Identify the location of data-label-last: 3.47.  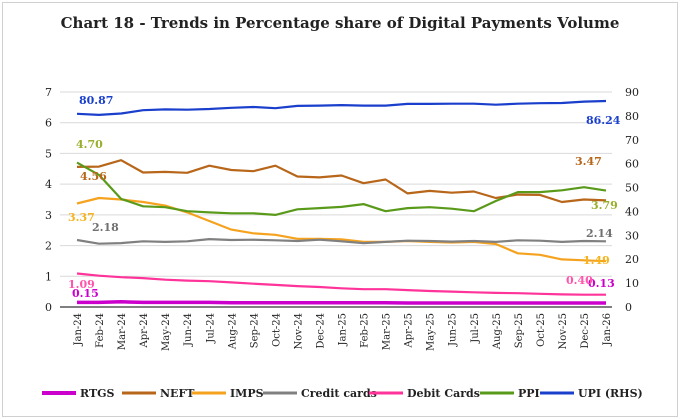
(588, 161).